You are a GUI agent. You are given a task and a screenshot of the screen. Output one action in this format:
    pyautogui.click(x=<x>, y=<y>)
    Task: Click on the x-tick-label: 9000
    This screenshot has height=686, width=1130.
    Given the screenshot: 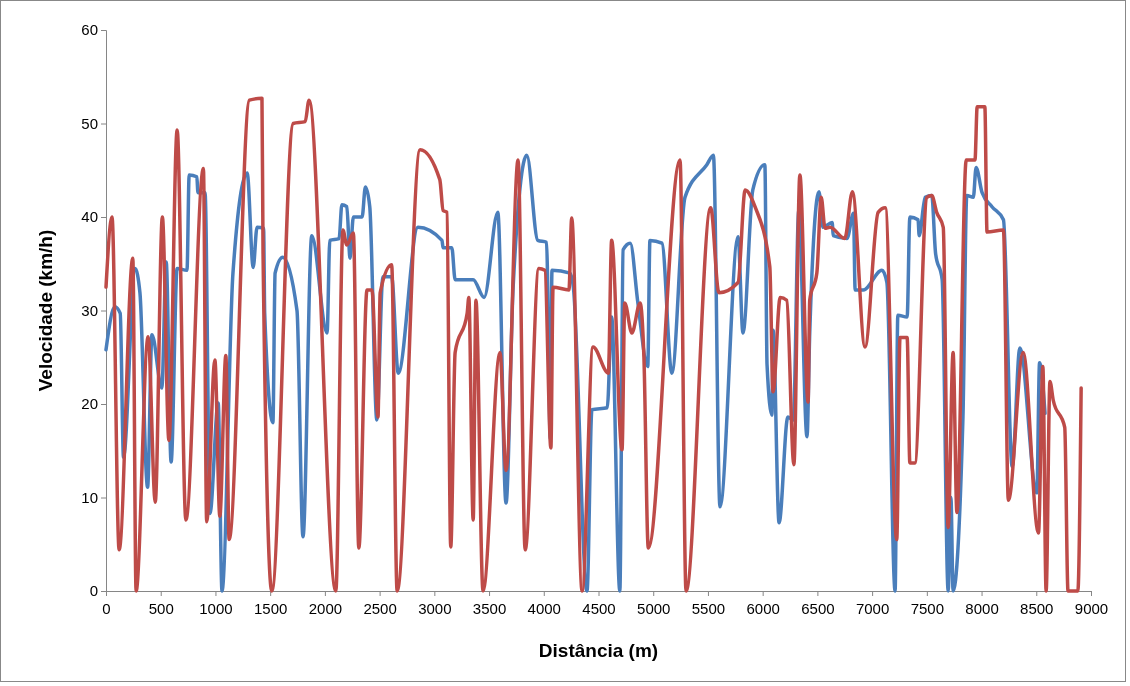 What is the action you would take?
    pyautogui.click(x=1091, y=608)
    